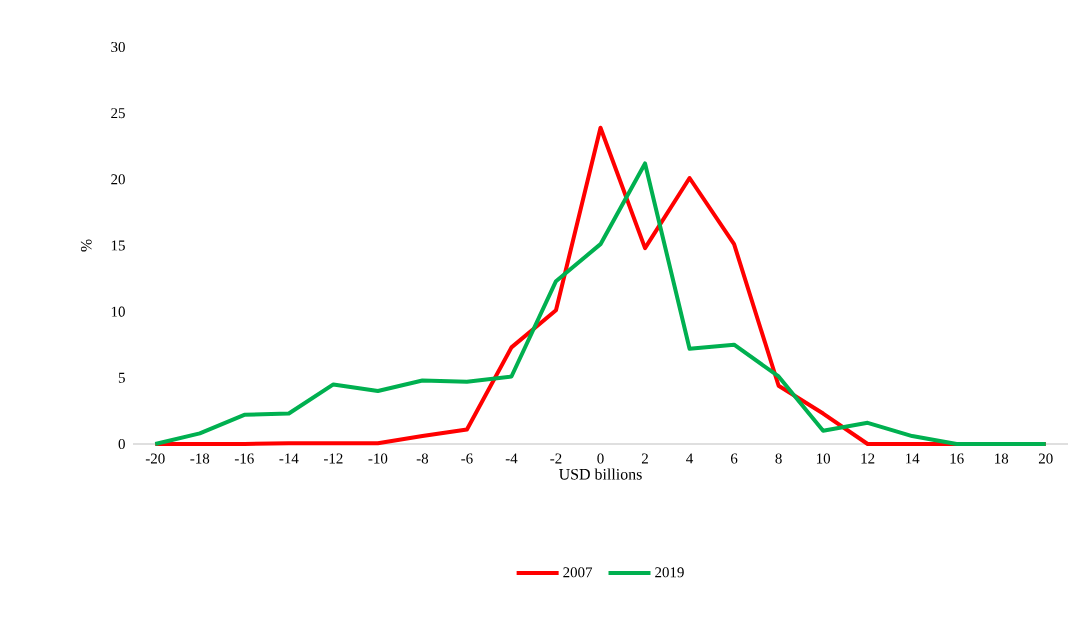  Describe the element at coordinates (422, 458) in the screenshot. I see `x-tick-label: -8` at that location.